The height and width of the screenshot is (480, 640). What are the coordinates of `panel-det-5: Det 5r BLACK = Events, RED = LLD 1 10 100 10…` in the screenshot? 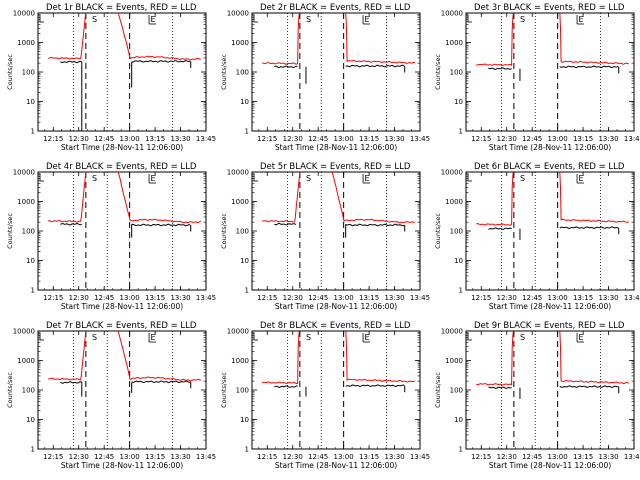 It's located at (325, 236).